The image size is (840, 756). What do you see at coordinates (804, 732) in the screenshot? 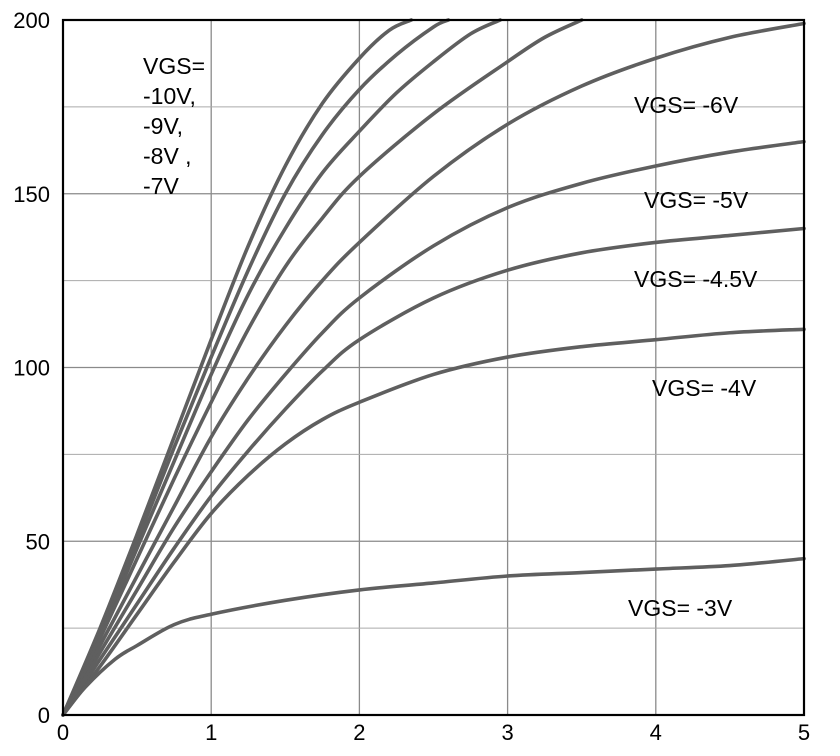
I see `x-tick-label: 5` at bounding box center [804, 732].